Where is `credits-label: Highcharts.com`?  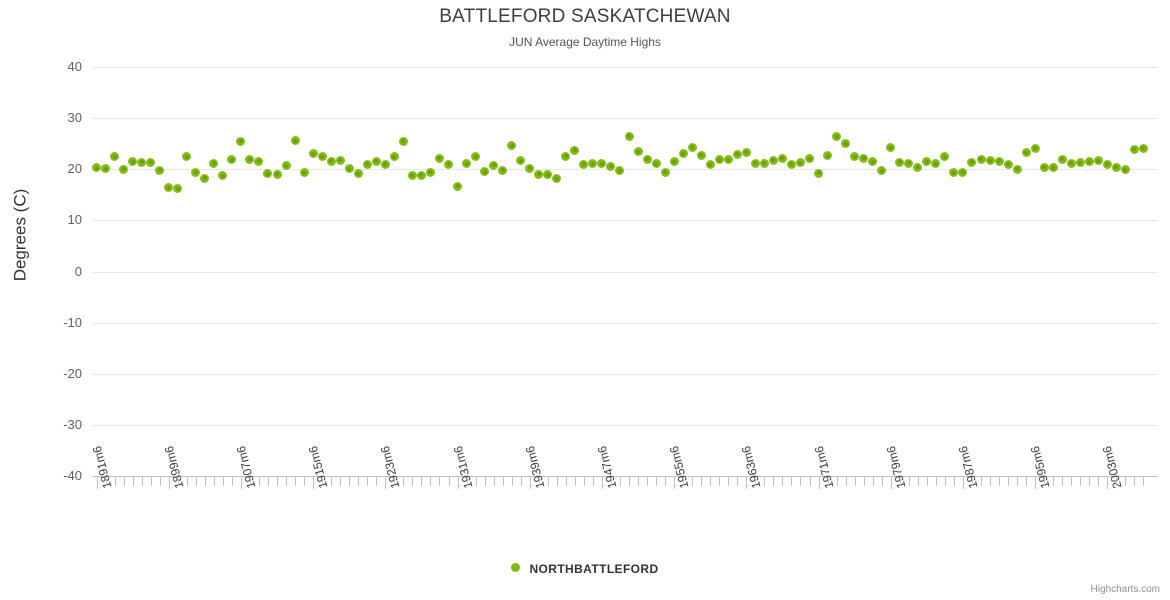
credits-label: Highcharts.com is located at coordinates (1125, 589).